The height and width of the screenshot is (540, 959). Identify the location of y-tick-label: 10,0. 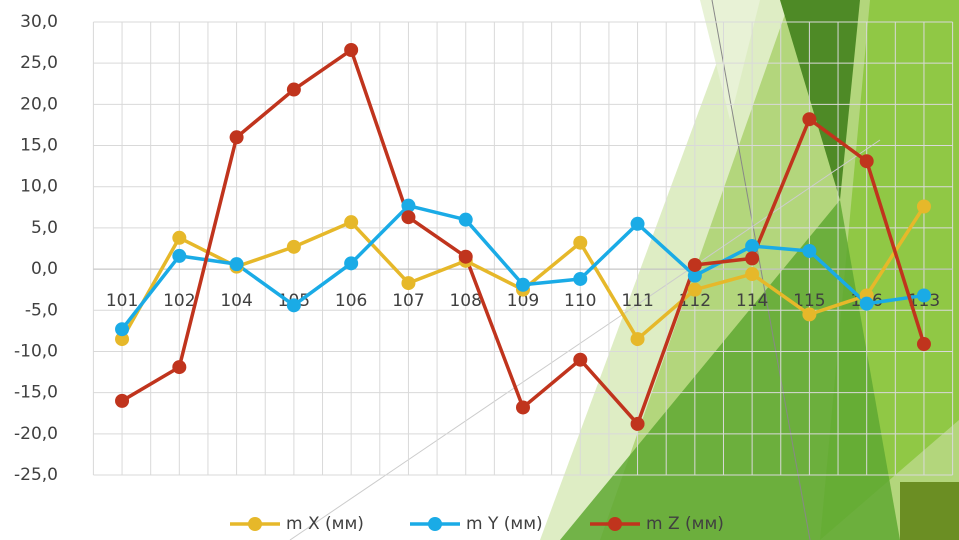
(39, 187).